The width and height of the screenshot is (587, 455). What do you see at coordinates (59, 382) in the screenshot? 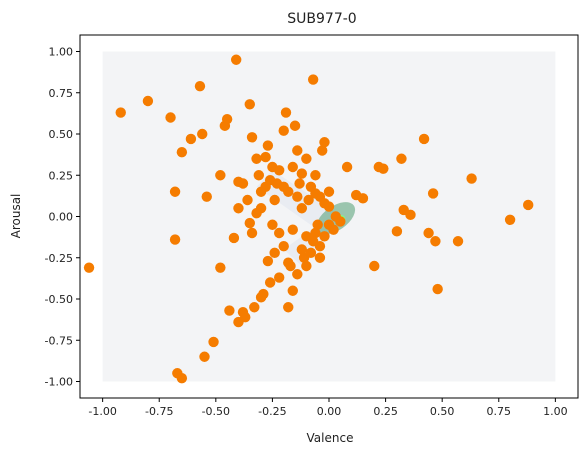
I see `y-tick-label: -1.00` at bounding box center [59, 382].